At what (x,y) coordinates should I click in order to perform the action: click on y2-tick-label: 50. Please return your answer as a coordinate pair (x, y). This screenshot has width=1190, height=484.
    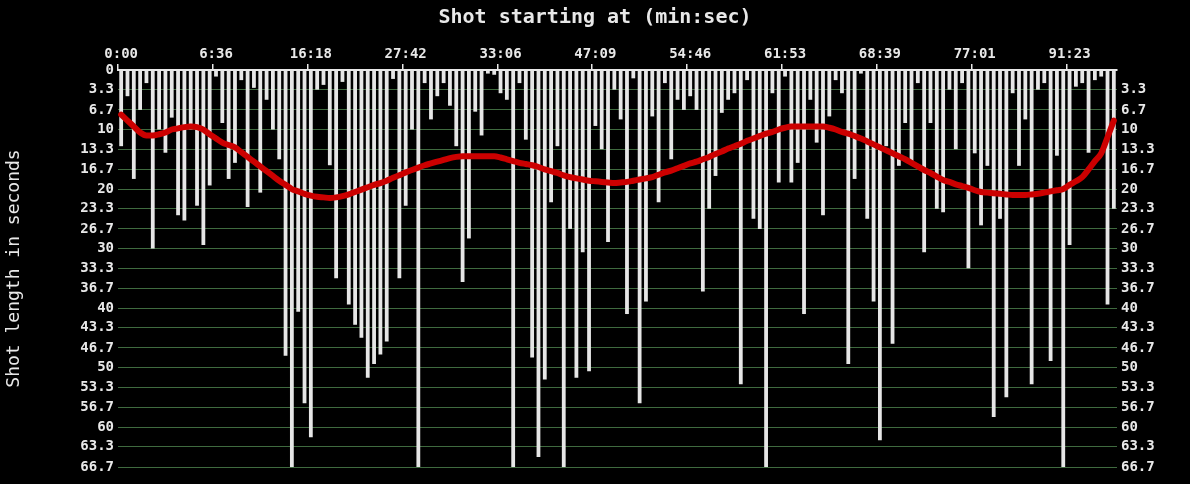
    Looking at the image, I should click on (1129, 366).